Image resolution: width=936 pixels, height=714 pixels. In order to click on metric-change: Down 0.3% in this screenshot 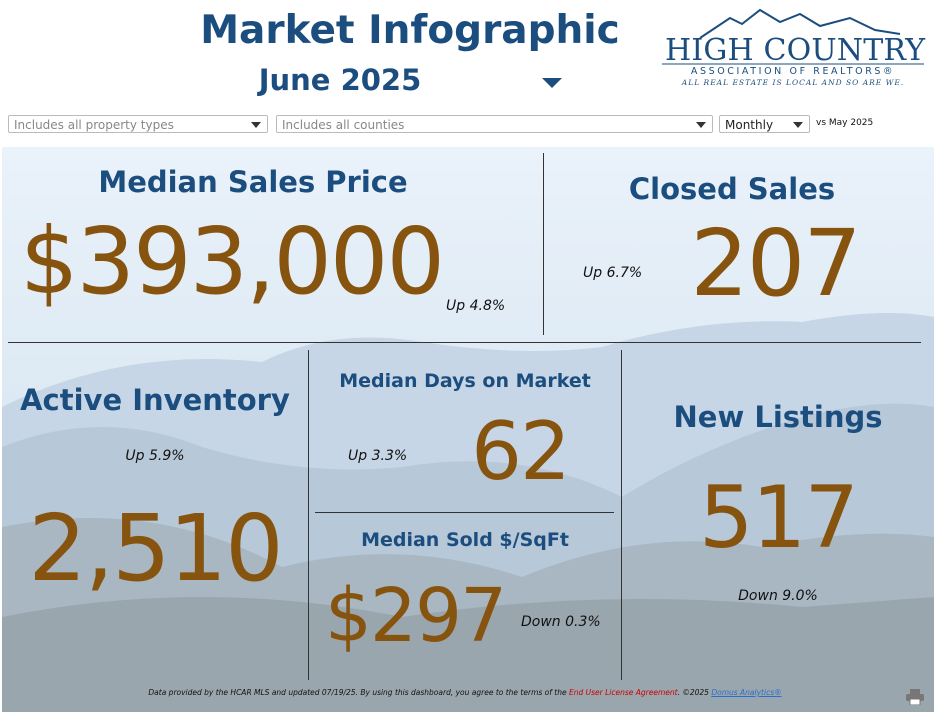, I will do `click(561, 622)`.